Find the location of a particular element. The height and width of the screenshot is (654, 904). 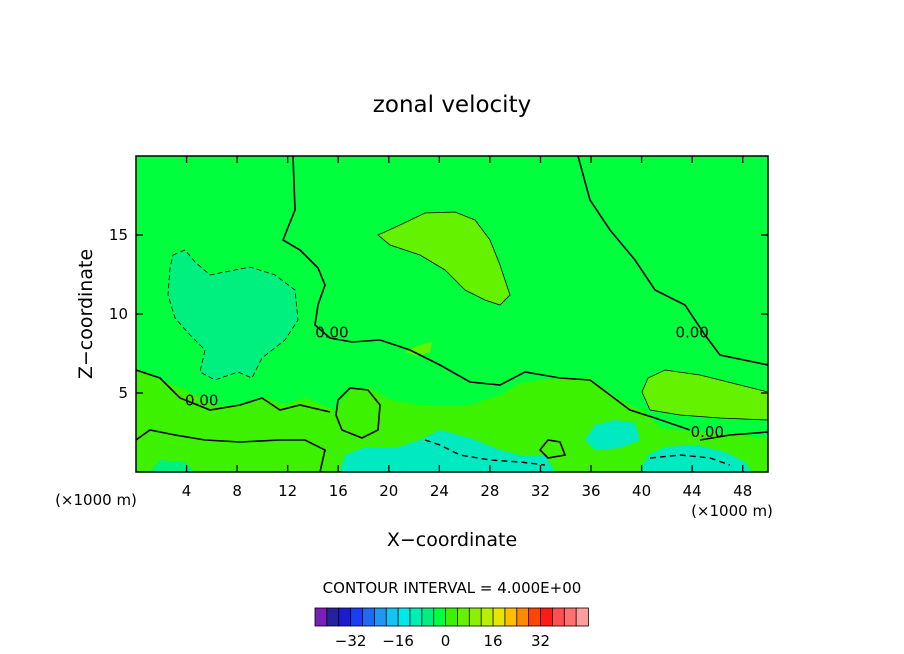

x-tick-label: 24 is located at coordinates (439, 491).